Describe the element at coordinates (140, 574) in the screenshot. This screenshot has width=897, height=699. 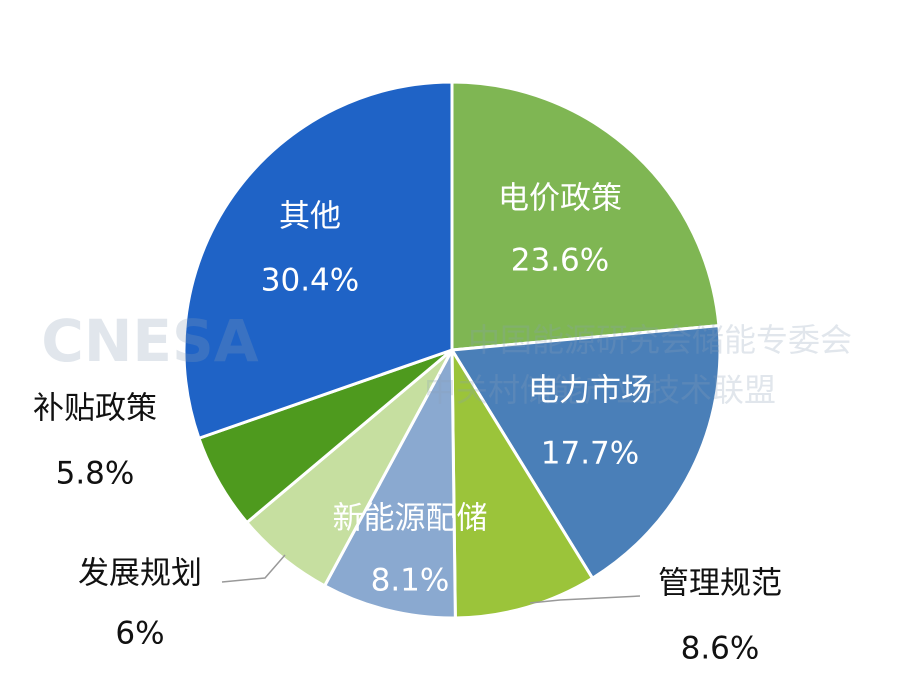
I see `slice-label: 发展规划` at that location.